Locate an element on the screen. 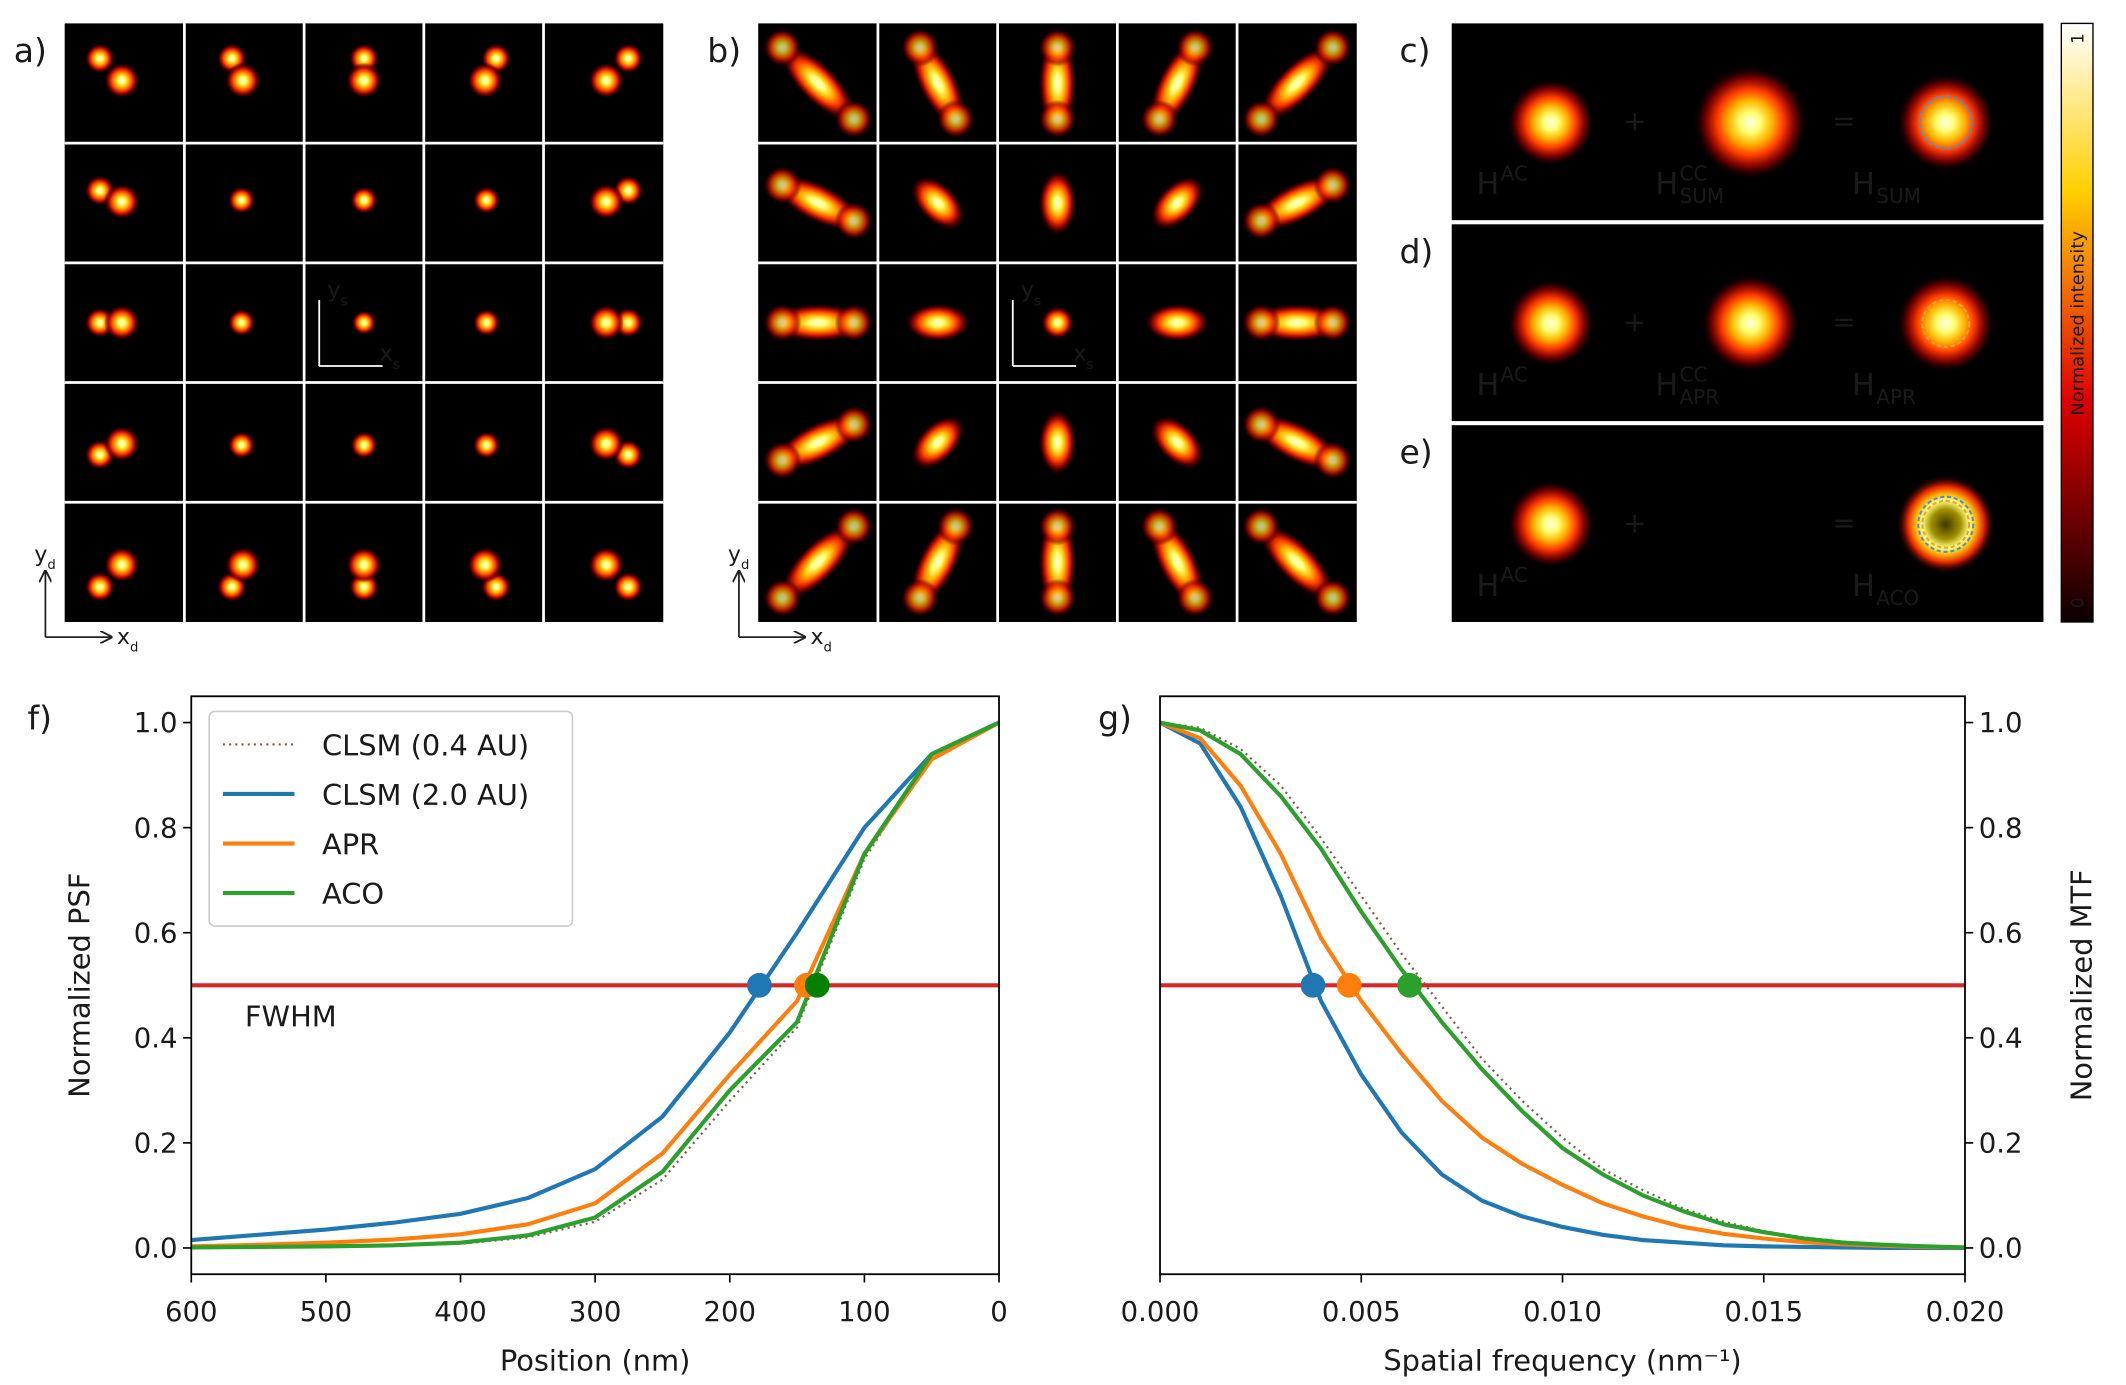 The image size is (2126, 1385). x-tick-label: 400 is located at coordinates (460, 1312).